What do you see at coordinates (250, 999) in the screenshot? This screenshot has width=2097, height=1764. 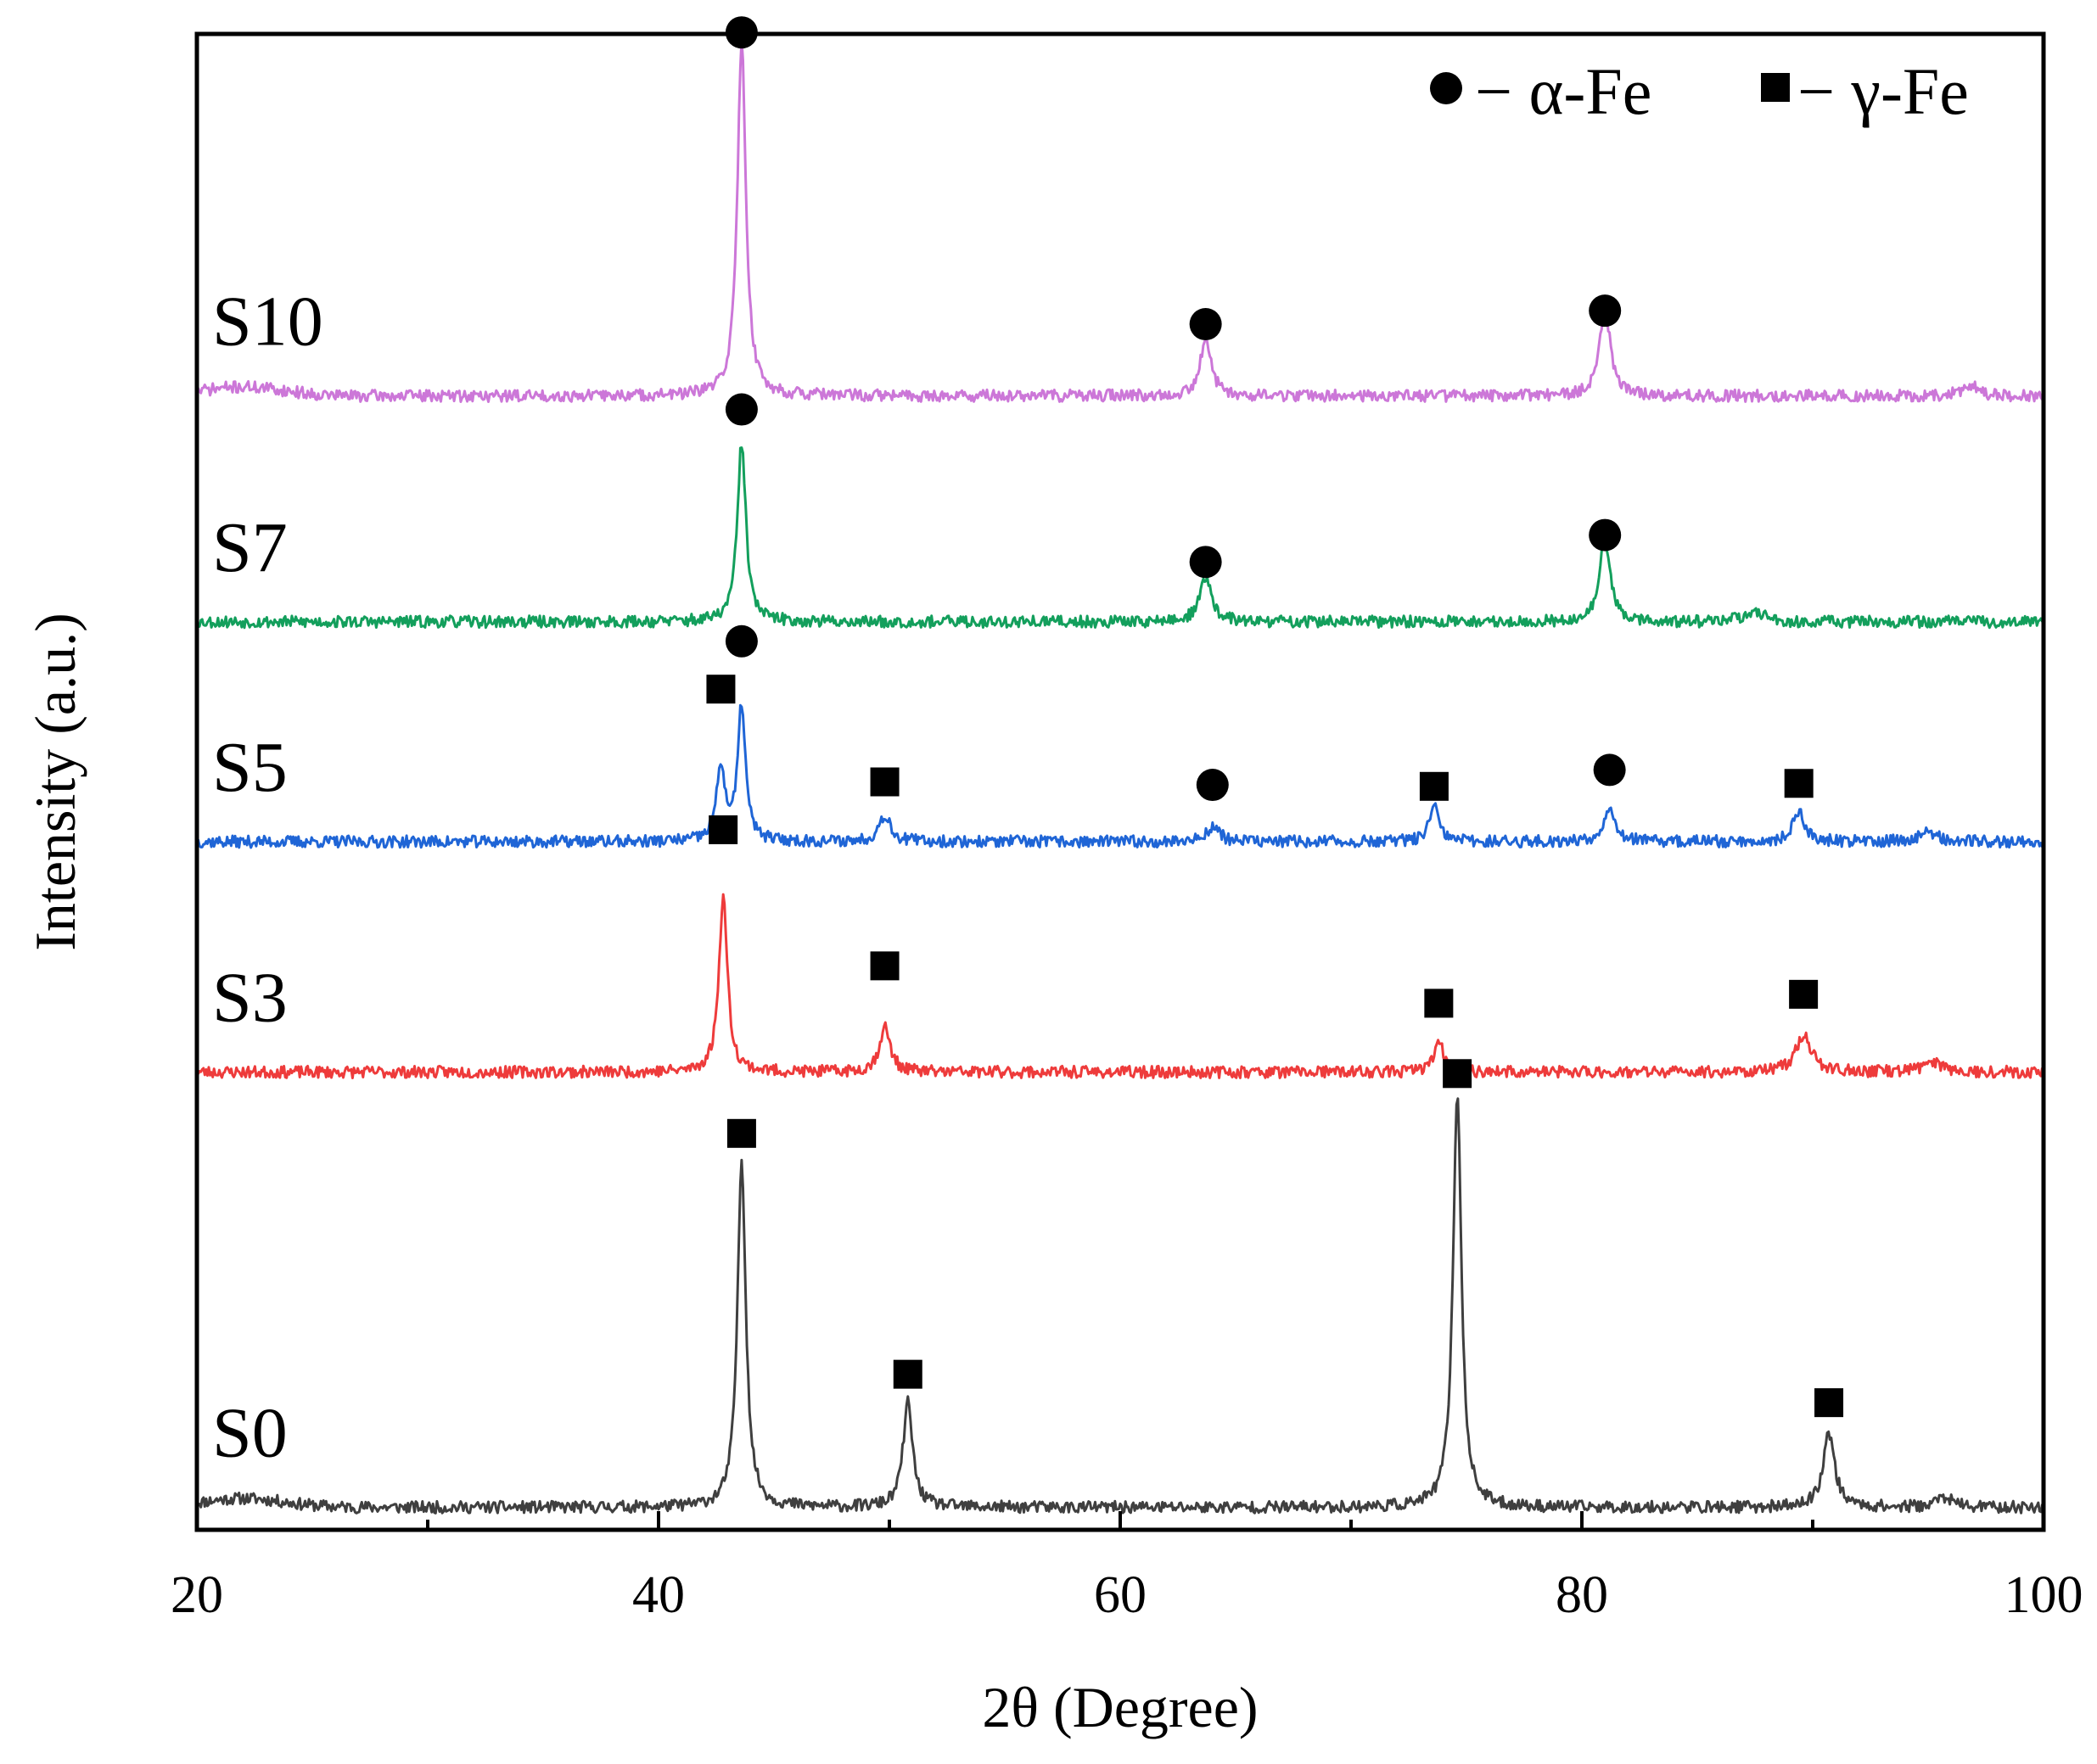 I see `series-label-S3: S3` at bounding box center [250, 999].